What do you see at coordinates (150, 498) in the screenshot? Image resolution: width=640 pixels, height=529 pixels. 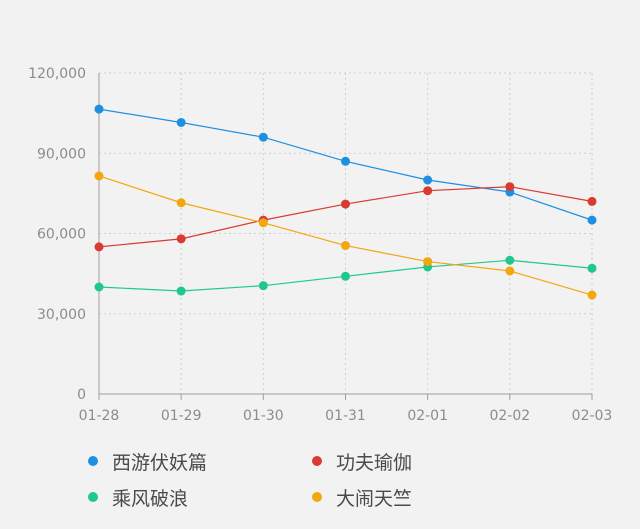 I see `legend-label: 乘风破浪` at bounding box center [150, 498].